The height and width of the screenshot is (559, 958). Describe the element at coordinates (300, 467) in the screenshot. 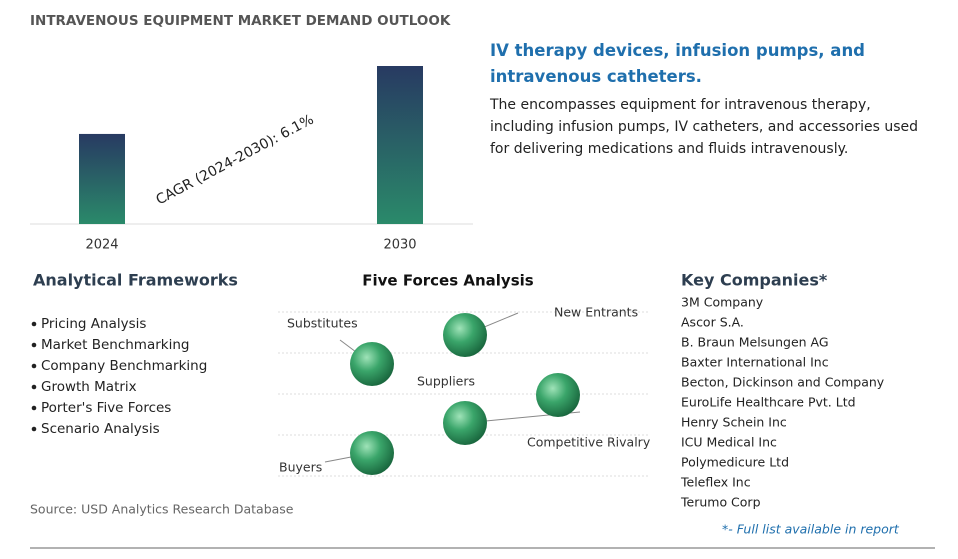

I see `force-label: Buyers` at that location.